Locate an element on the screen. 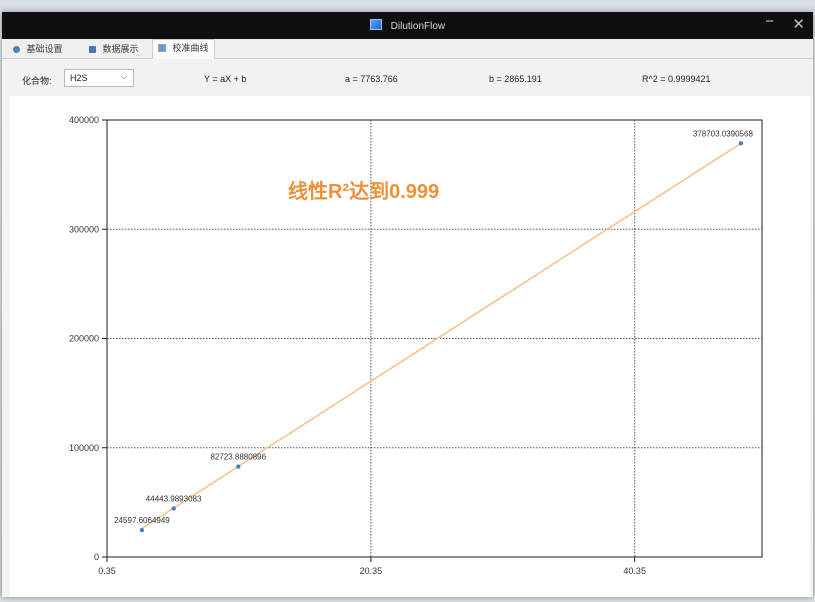  data-label: 44443.9893083 is located at coordinates (174, 498).